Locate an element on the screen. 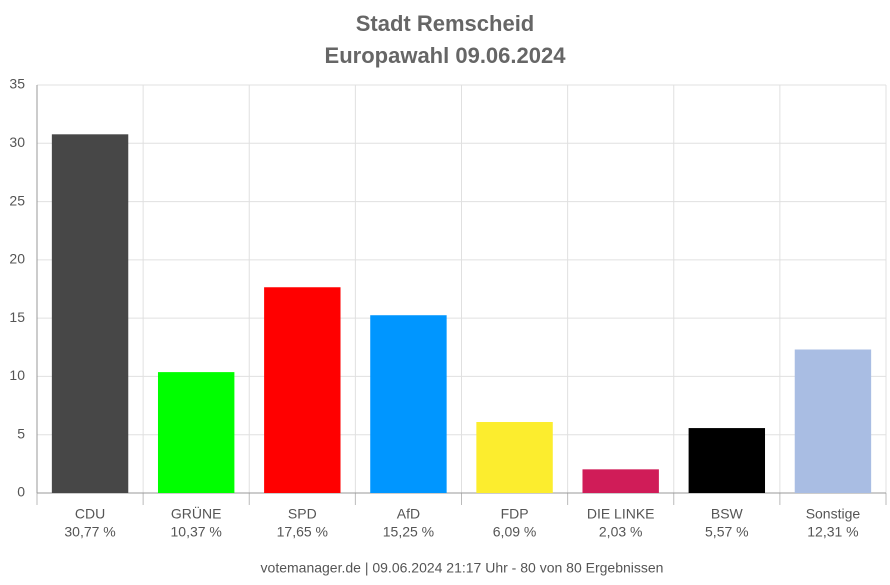 The width and height of the screenshot is (890, 585). x-tick-label: AfD is located at coordinates (408, 514).